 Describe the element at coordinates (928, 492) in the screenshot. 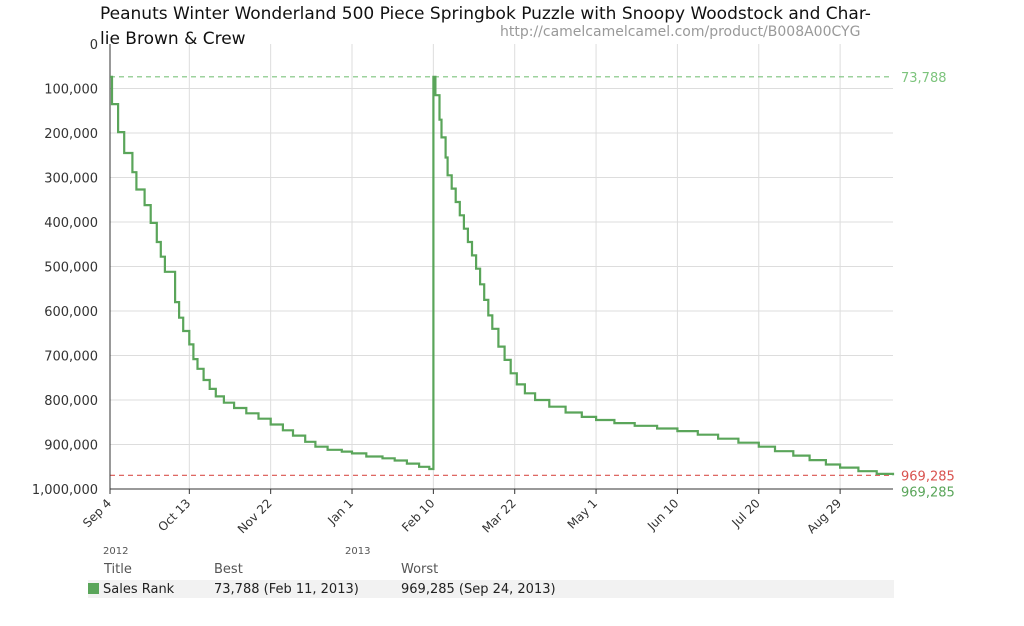

I see `current-rank-label: 969,285` at that location.